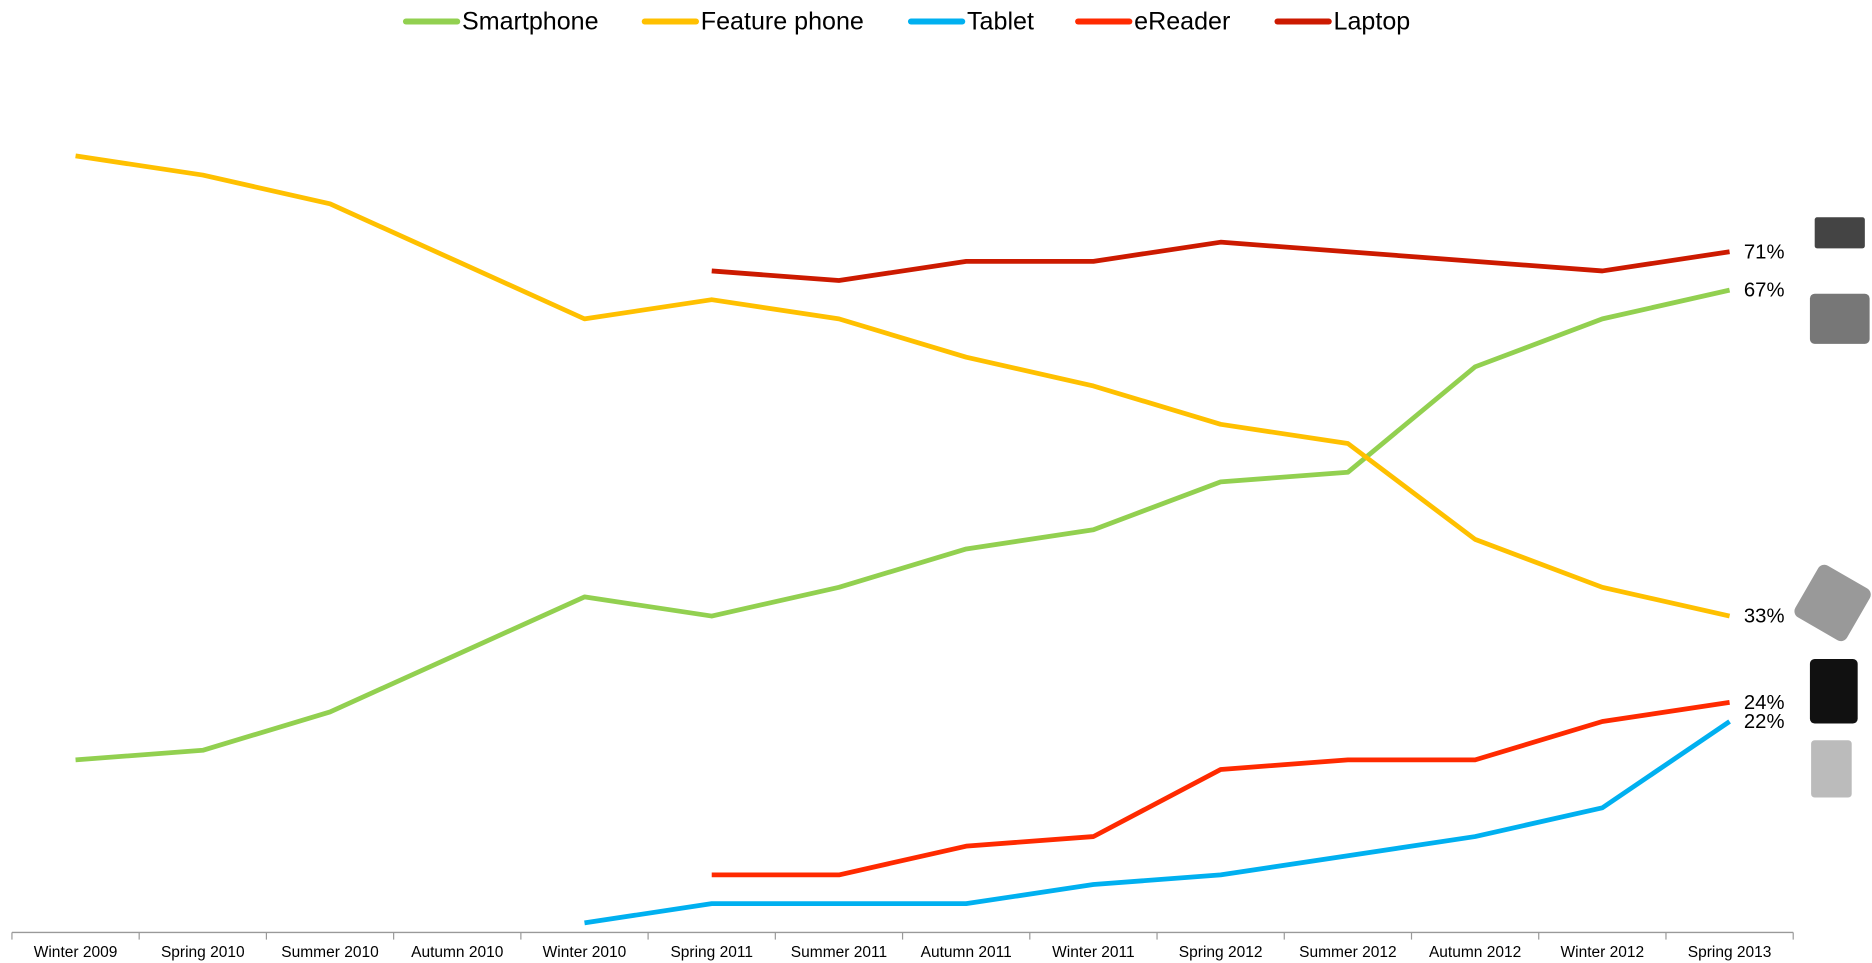 The width and height of the screenshot is (1872, 963). Describe the element at coordinates (1833, 691) in the screenshot. I see `tablet-icon` at that location.